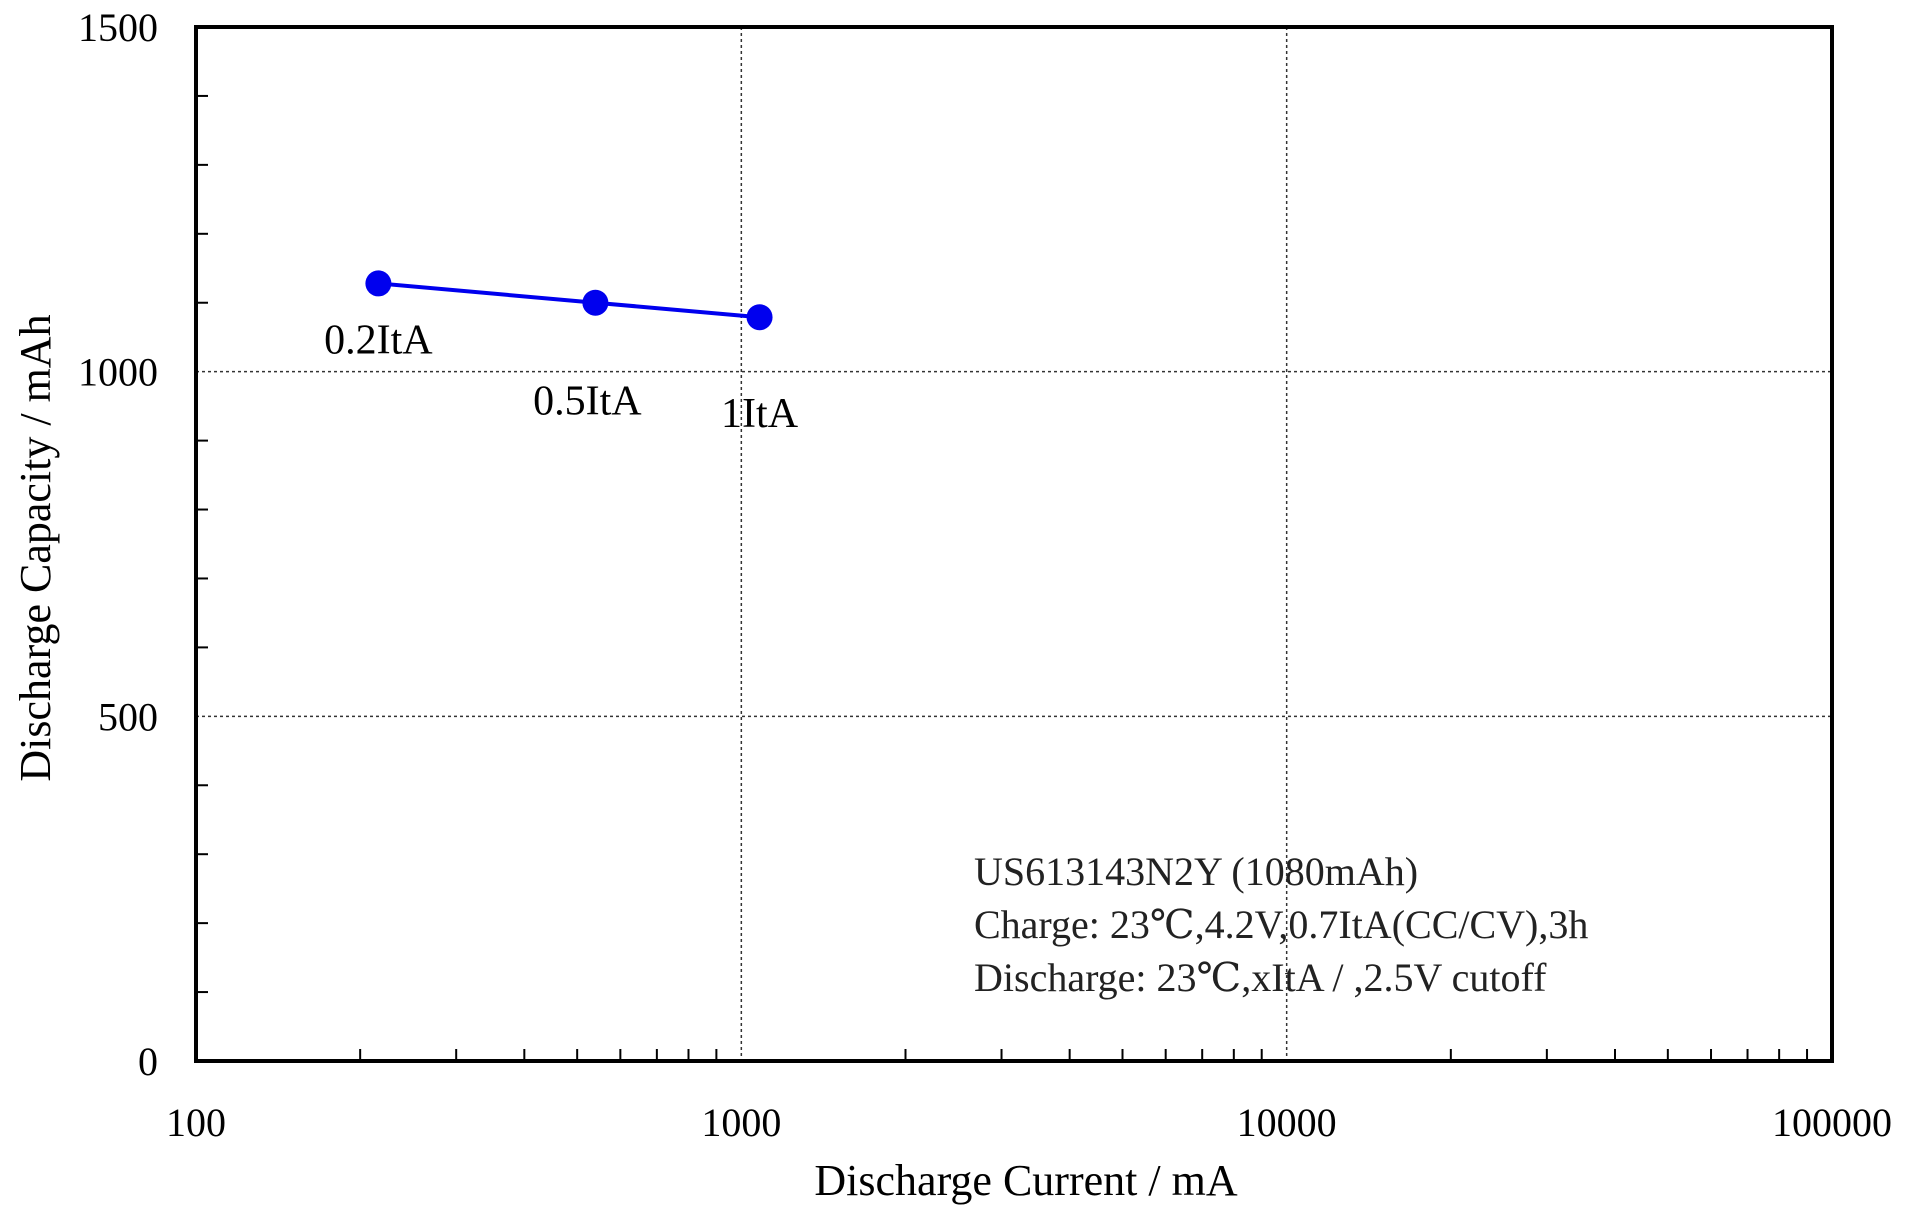  What do you see at coordinates (118, 27) in the screenshot?
I see `y-tick-label: 1500` at bounding box center [118, 27].